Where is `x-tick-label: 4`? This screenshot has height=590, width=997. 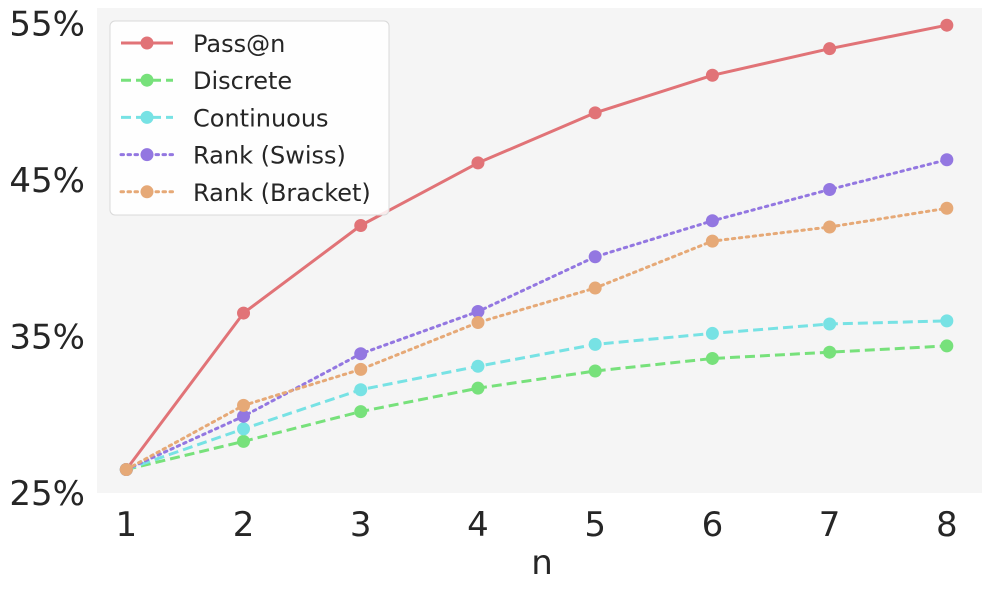
x-tick-label: 4 is located at coordinates (478, 525).